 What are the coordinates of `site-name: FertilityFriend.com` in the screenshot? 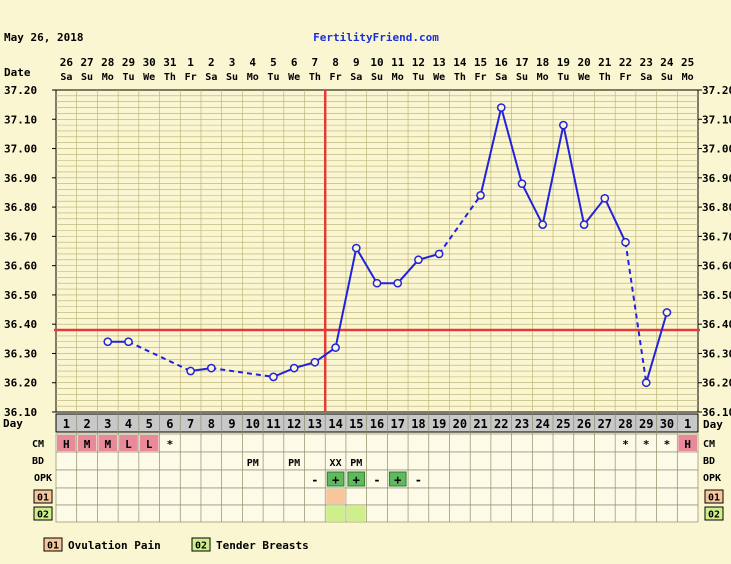 It's located at (376, 37).